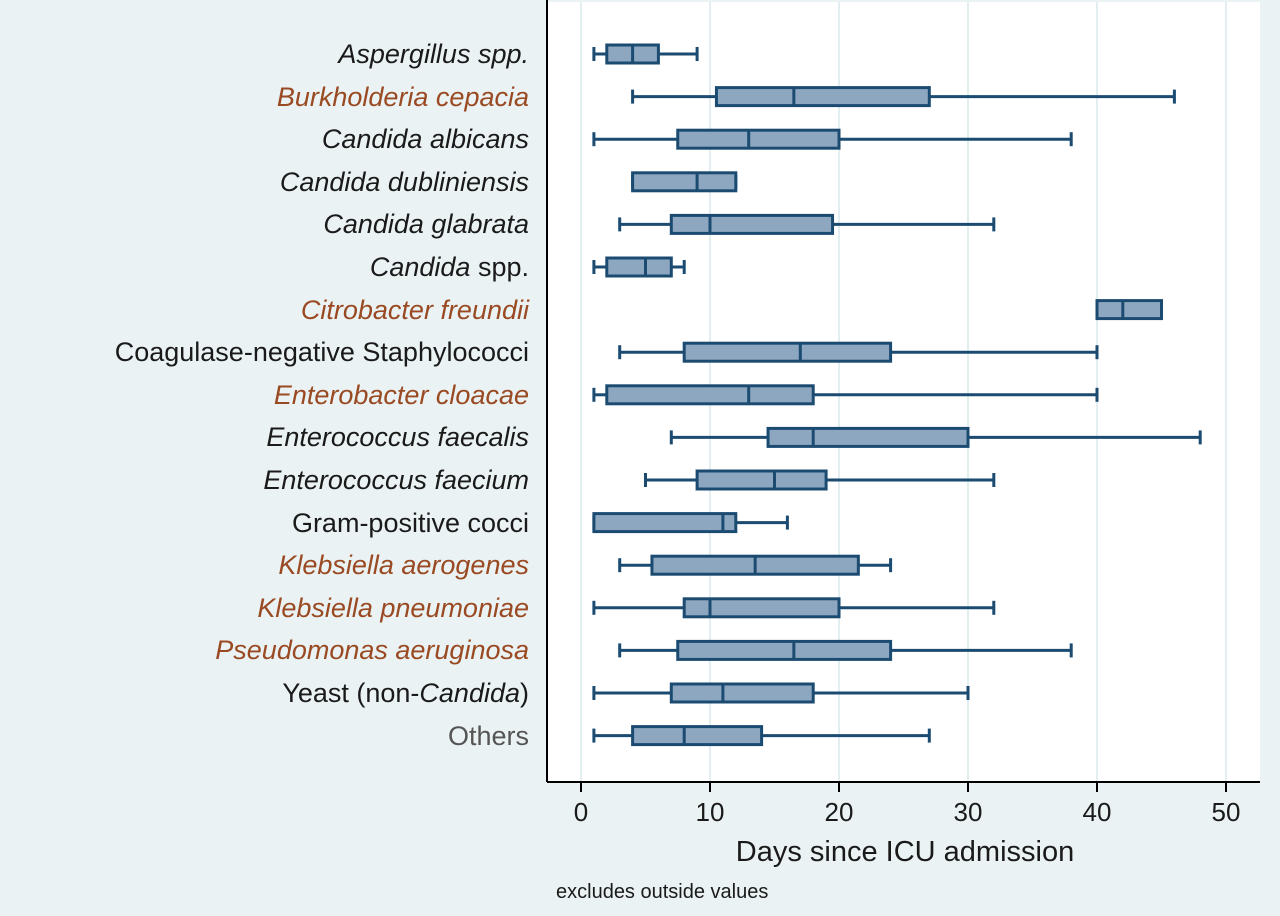  What do you see at coordinates (662, 892) in the screenshot?
I see `footnote: excludes outside values` at bounding box center [662, 892].